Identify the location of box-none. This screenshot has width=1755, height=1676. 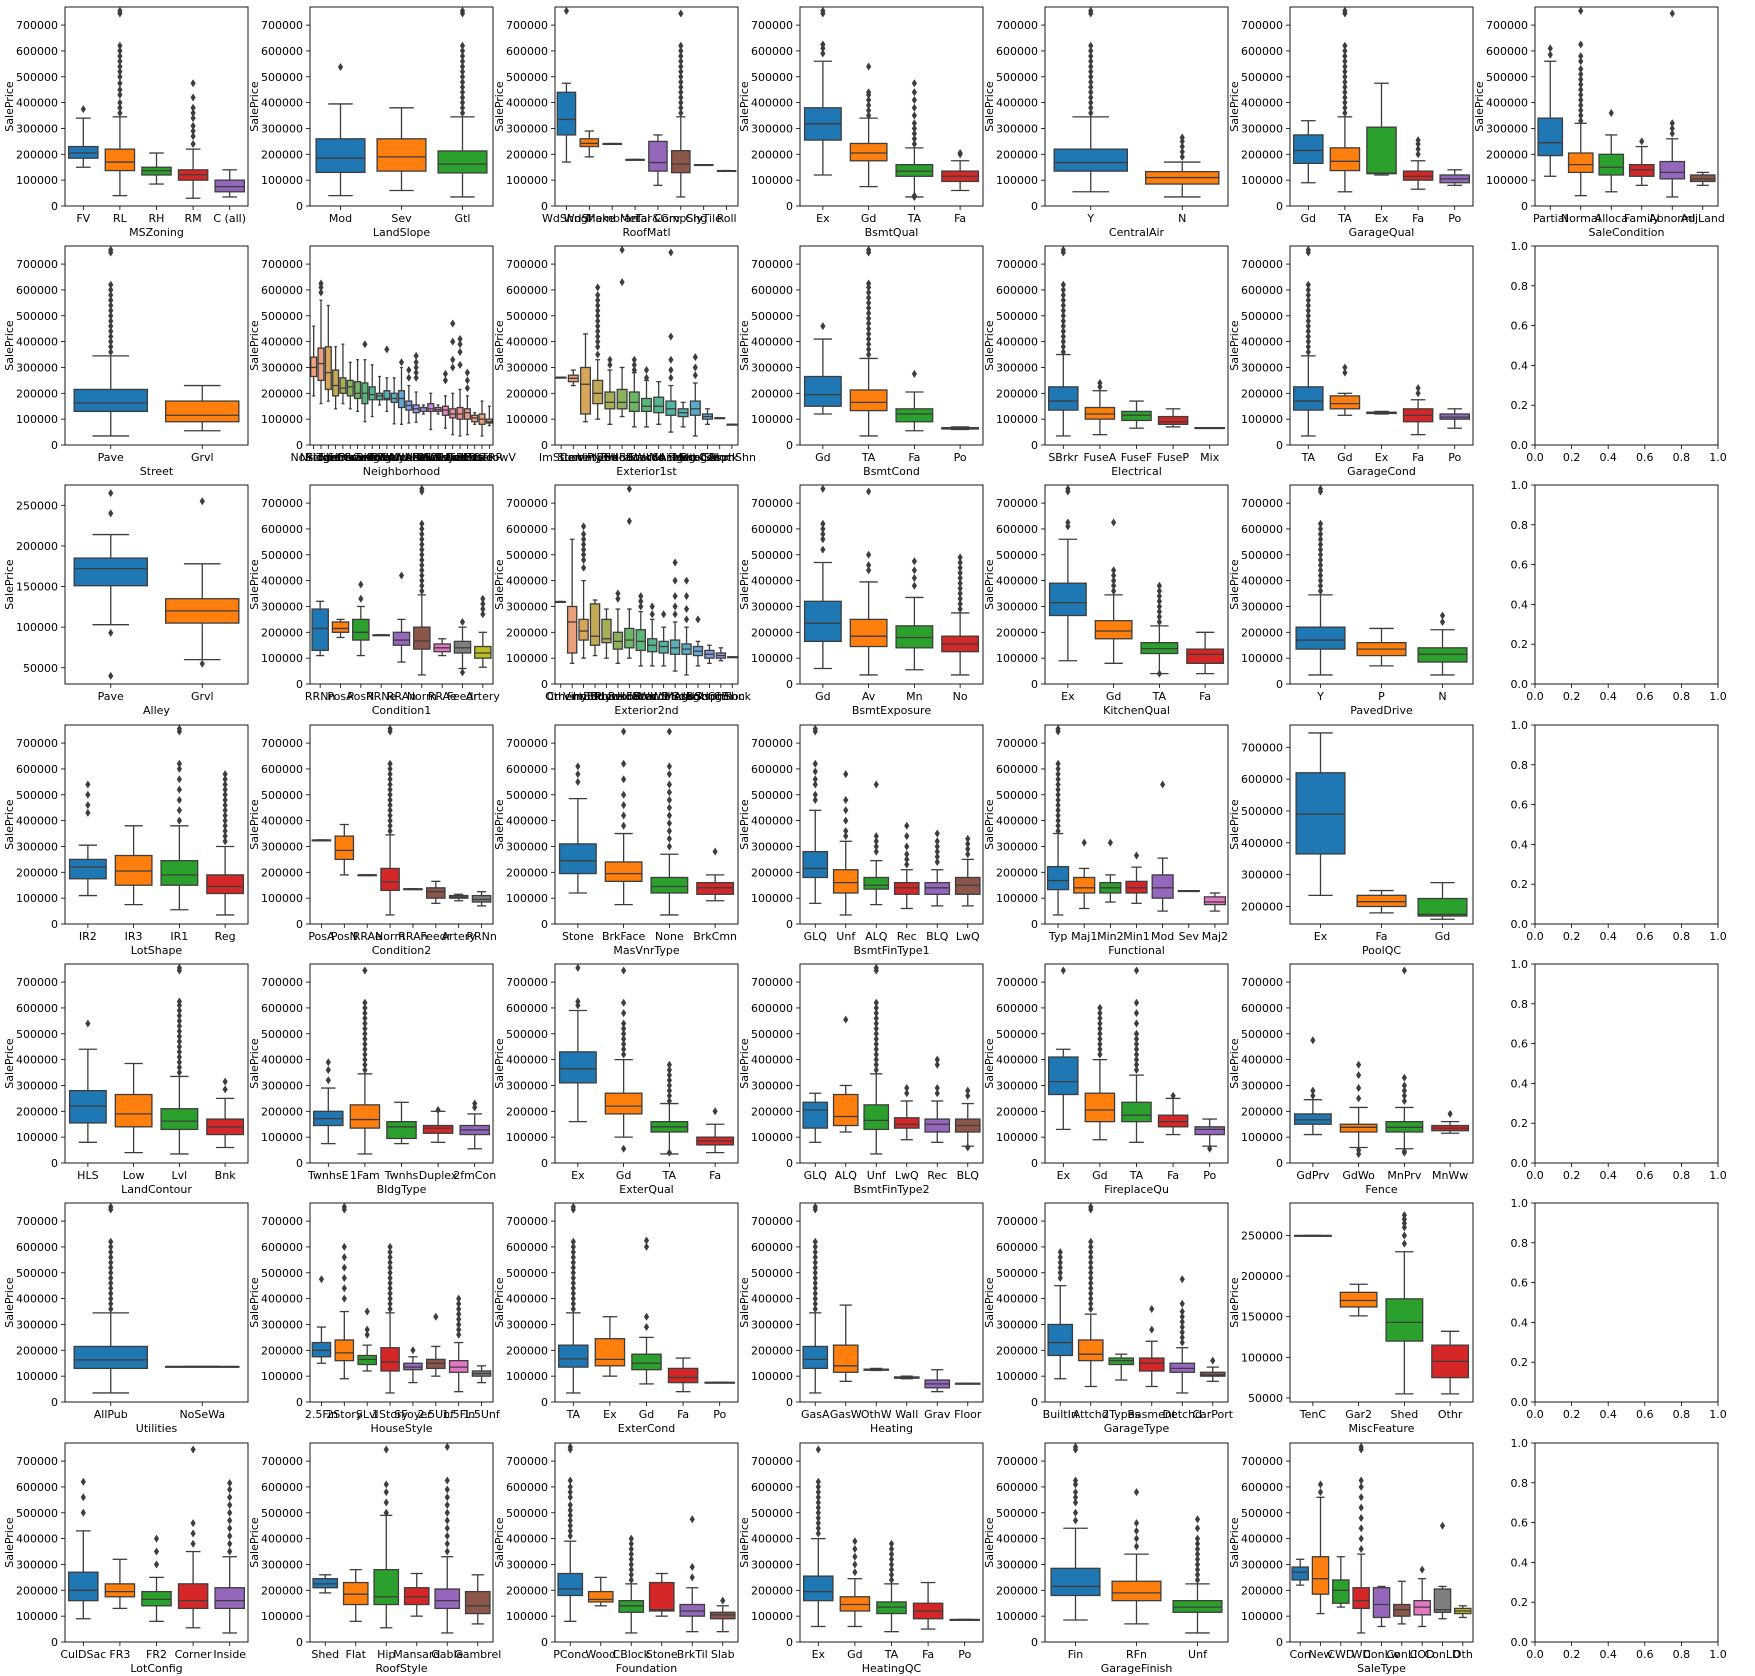
(669, 821).